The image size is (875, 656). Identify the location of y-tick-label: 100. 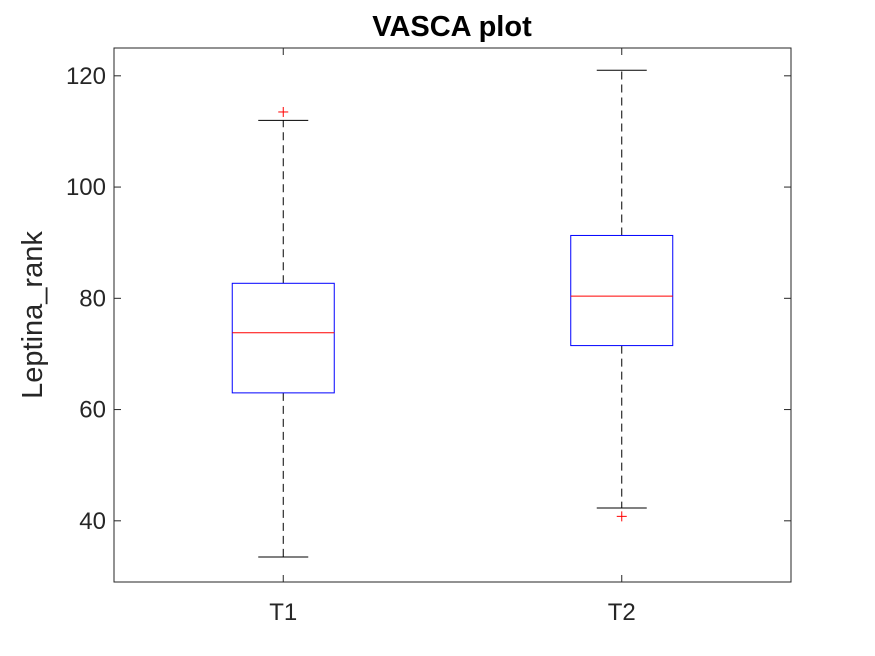
(86, 187).